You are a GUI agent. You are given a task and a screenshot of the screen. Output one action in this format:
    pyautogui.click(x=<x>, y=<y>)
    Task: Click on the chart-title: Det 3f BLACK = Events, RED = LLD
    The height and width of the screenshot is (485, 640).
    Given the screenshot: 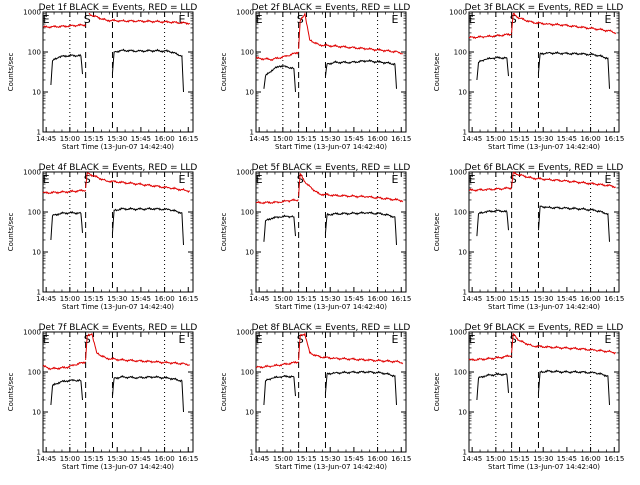 What is the action you would take?
    pyautogui.click(x=544, y=8)
    